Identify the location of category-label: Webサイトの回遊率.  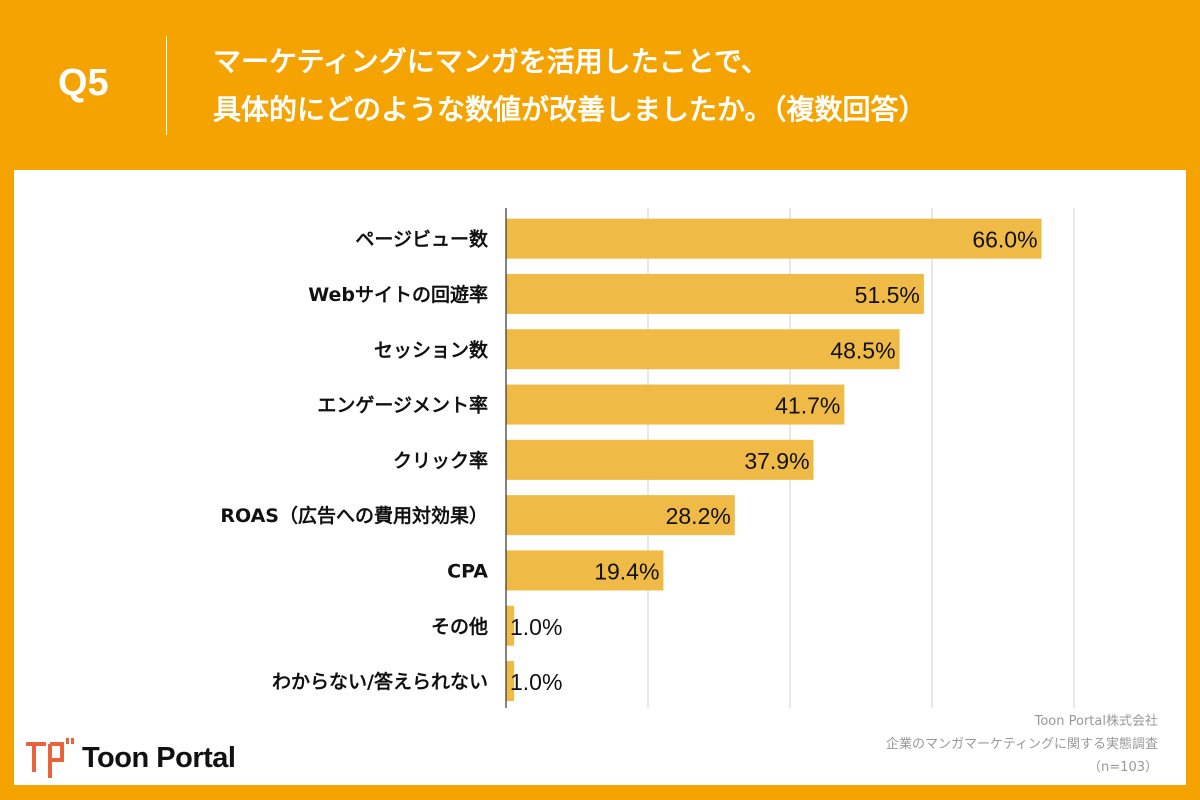
(398, 294).